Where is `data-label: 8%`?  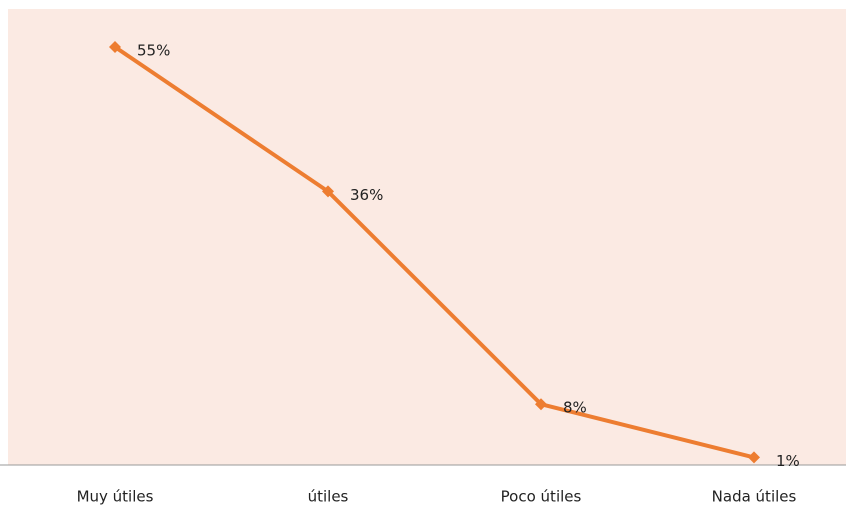 data-label: 8% is located at coordinates (575, 408).